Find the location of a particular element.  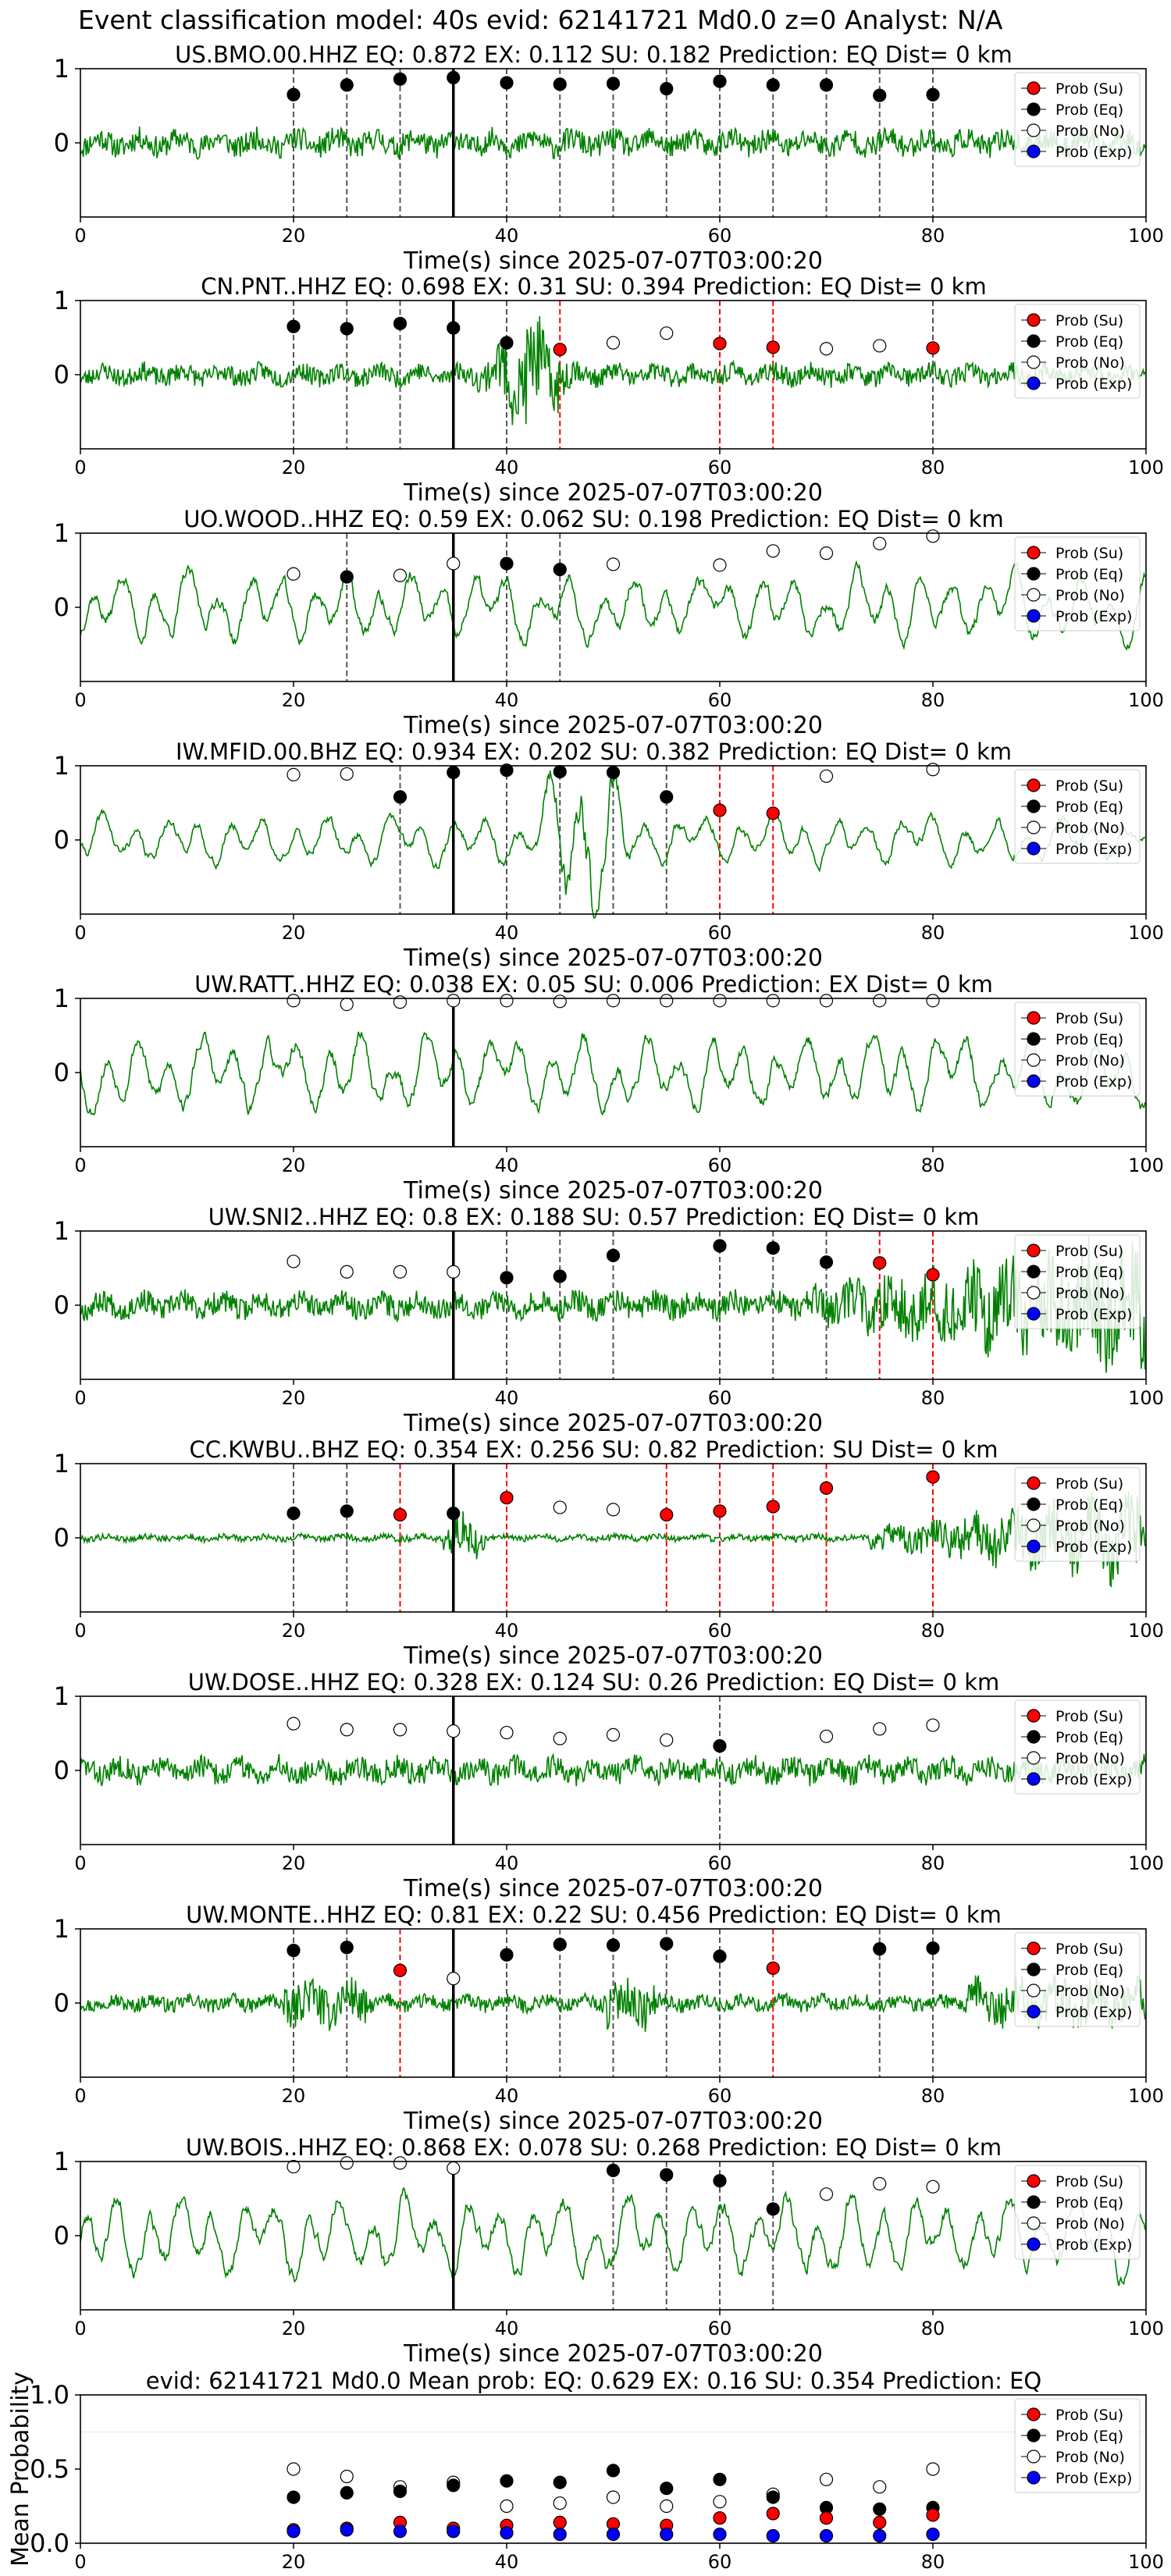

legend-marker-exp is located at coordinates (1034, 1779).